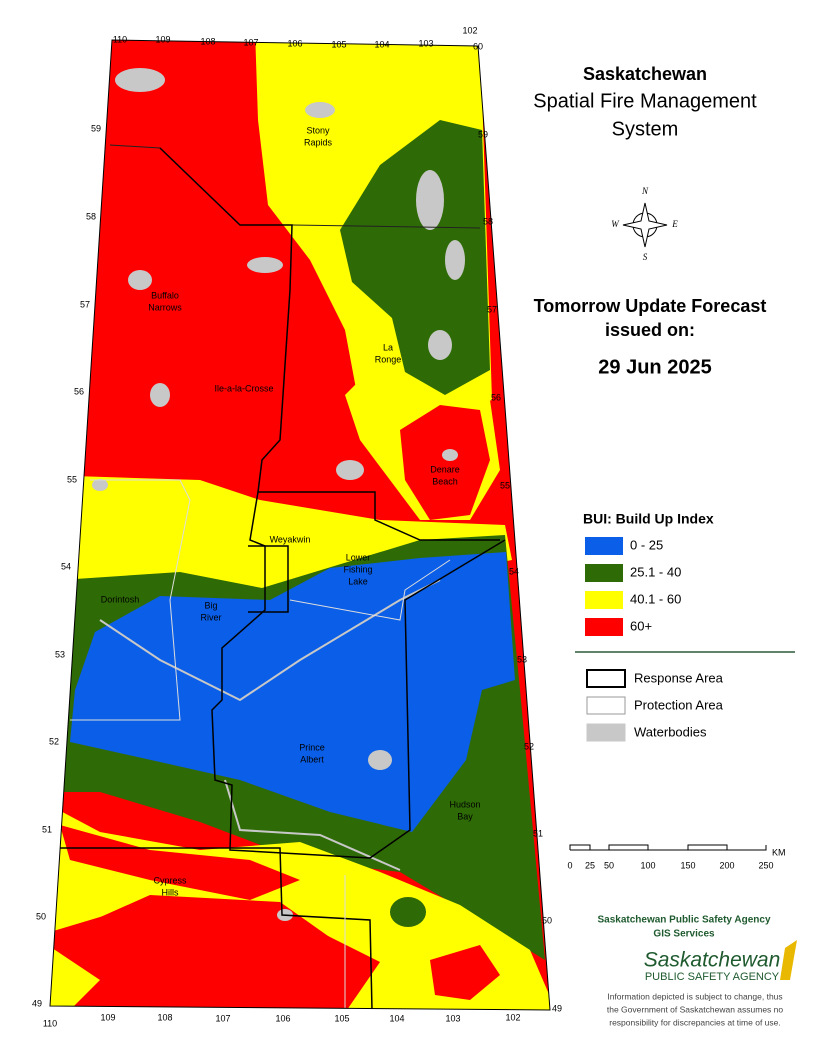 This screenshot has height=1056, width=816. Describe the element at coordinates (668, 847) in the screenshot. I see `scale-bar` at that location.